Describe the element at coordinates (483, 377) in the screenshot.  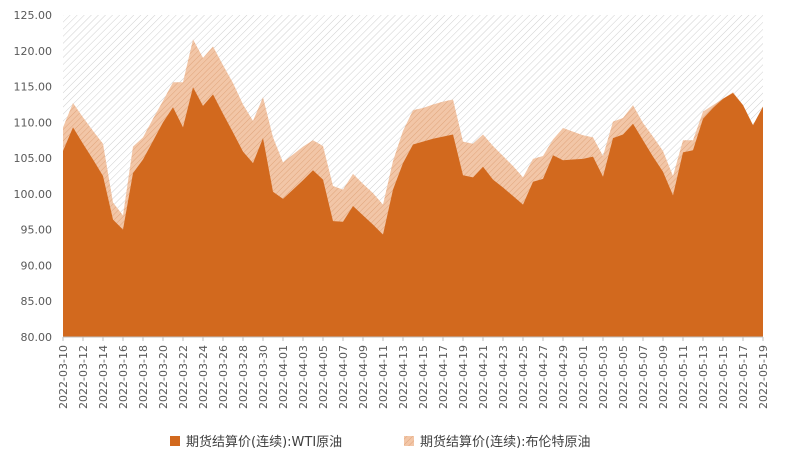
I see `x-tick-label: 2022-04-21` at that location.